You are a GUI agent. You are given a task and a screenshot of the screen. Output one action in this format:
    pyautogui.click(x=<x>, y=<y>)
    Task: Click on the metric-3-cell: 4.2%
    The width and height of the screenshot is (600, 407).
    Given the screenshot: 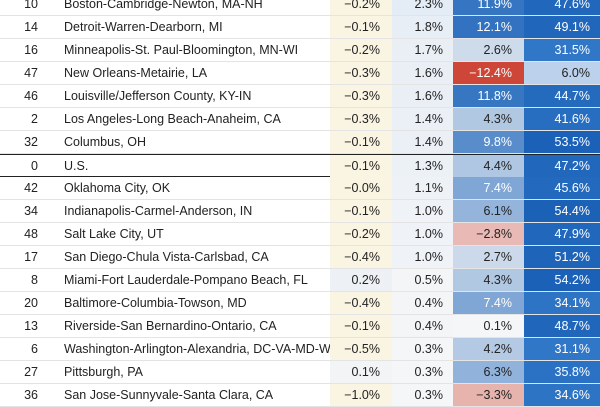 What is the action you would take?
    pyautogui.click(x=488, y=349)
    